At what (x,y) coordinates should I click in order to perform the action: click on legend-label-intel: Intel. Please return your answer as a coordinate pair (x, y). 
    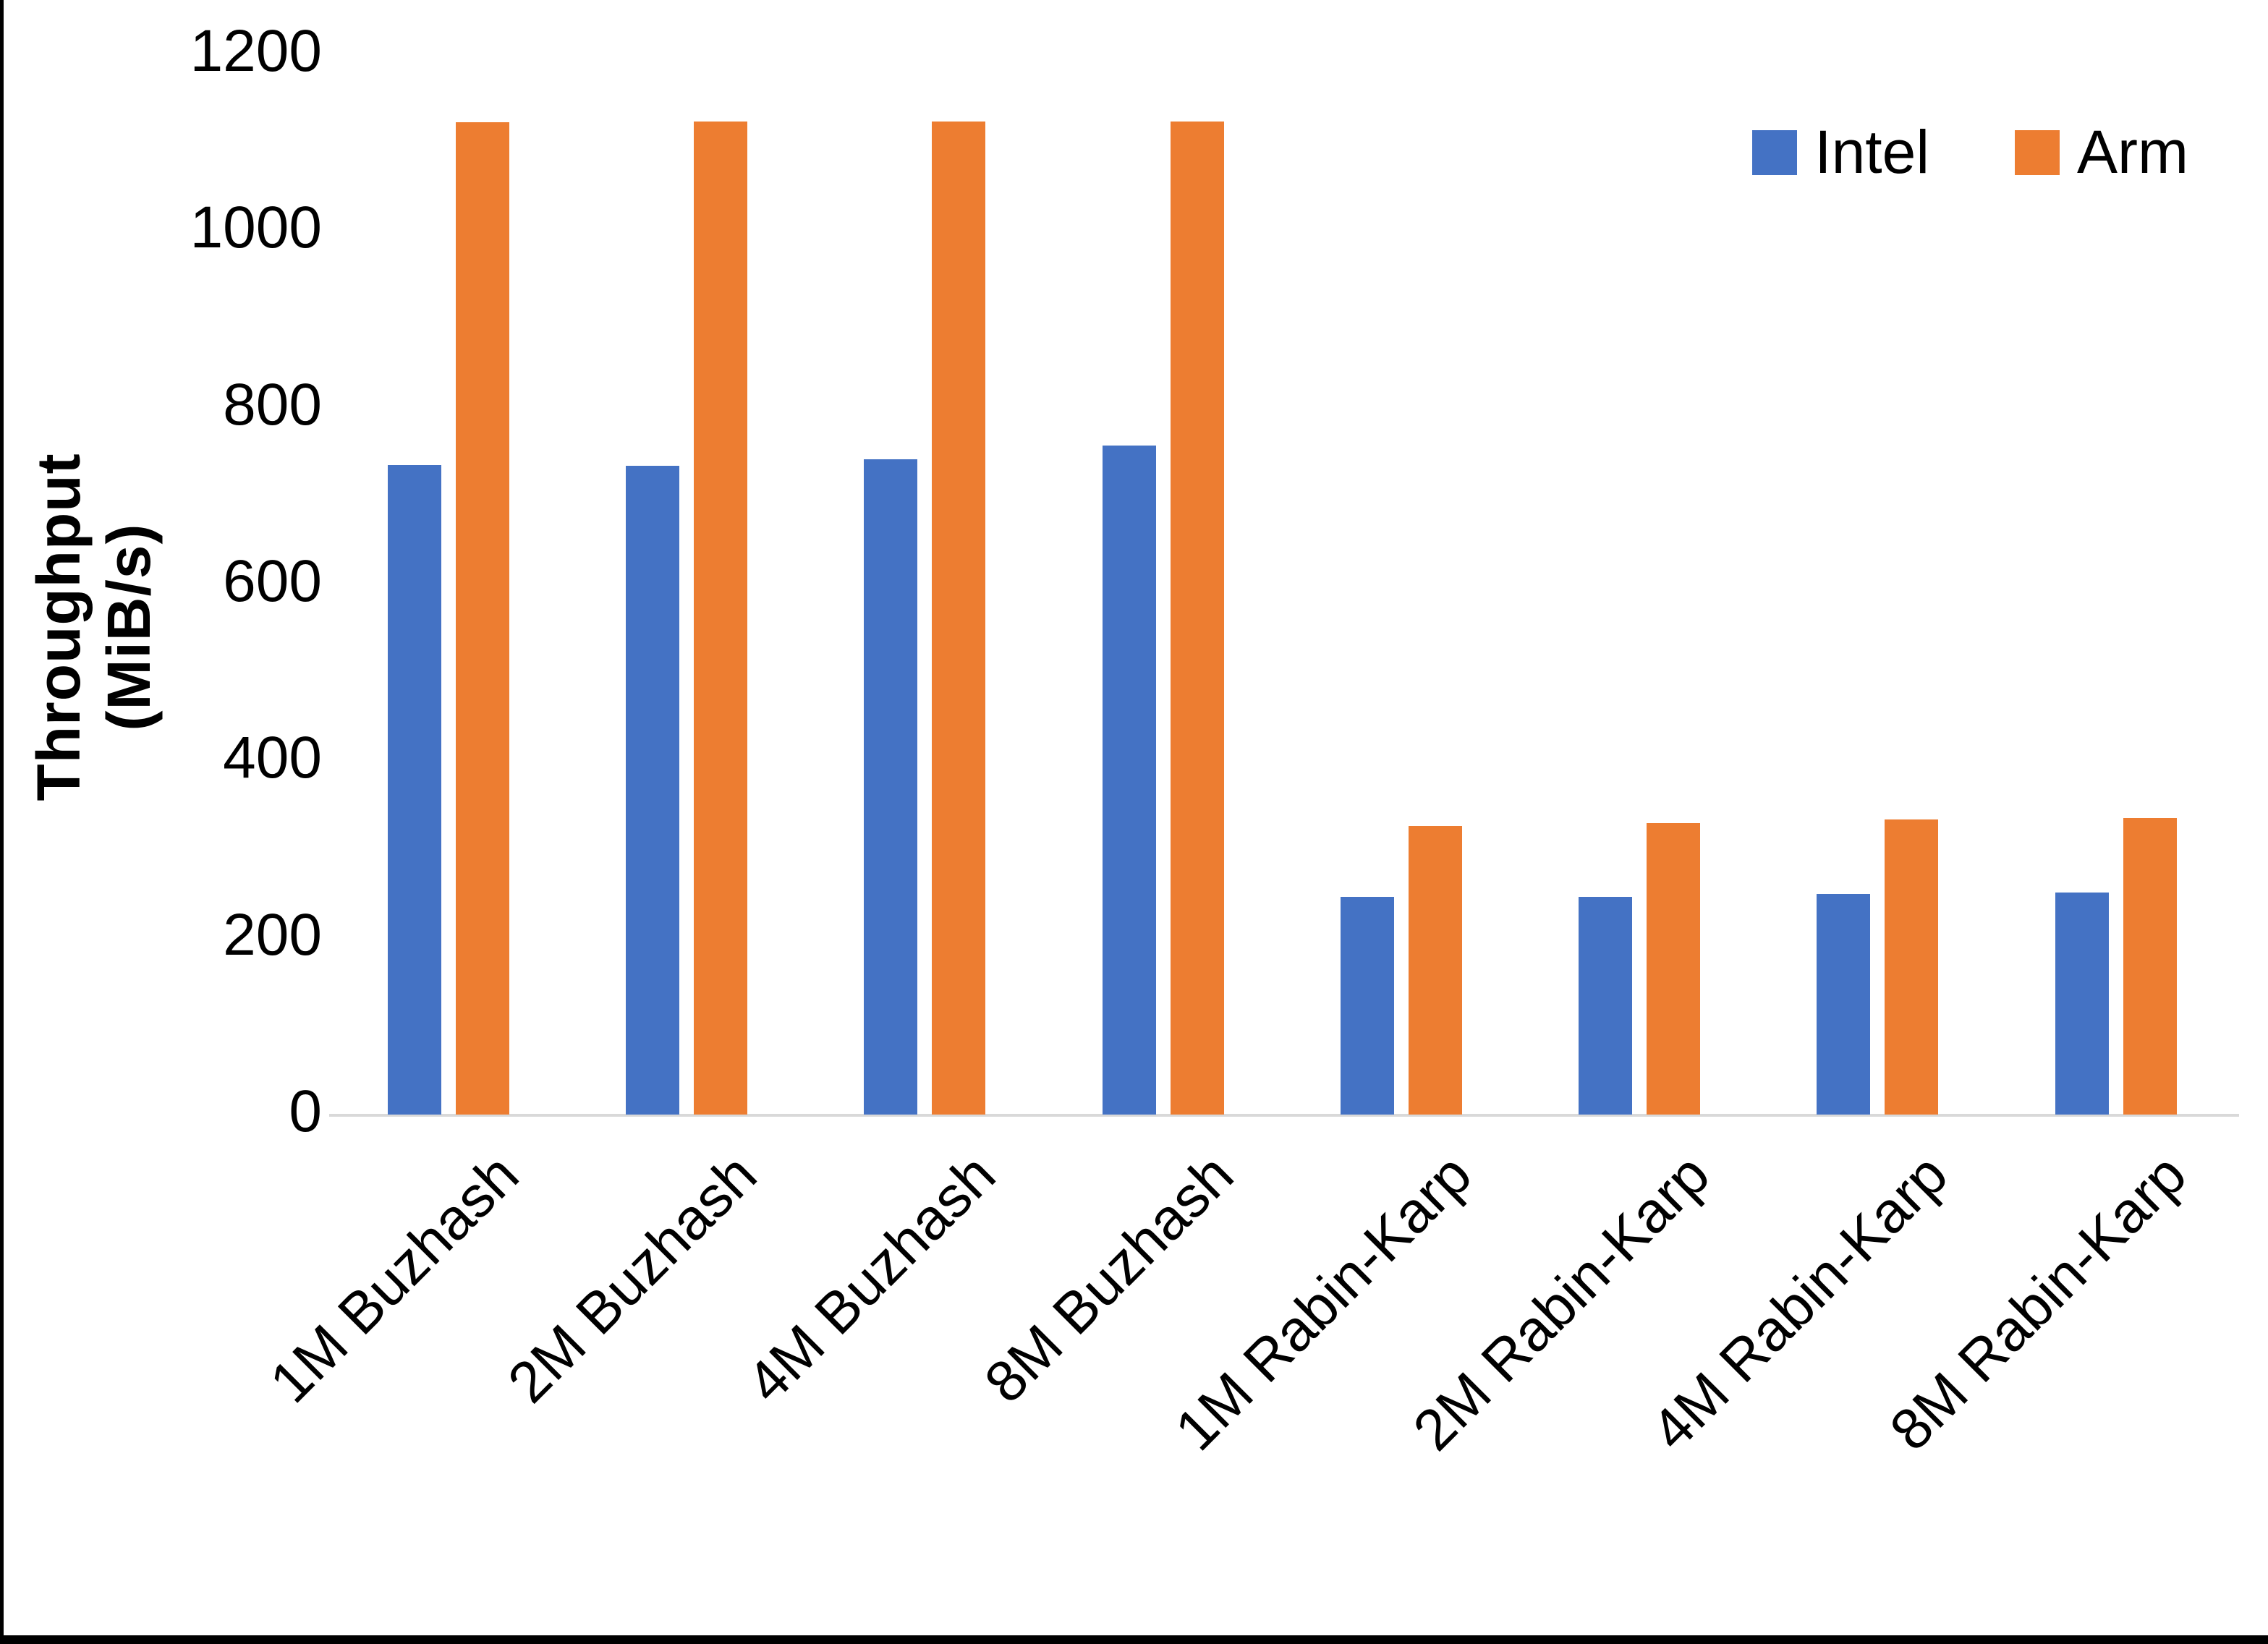
    Looking at the image, I should click on (1872, 152).